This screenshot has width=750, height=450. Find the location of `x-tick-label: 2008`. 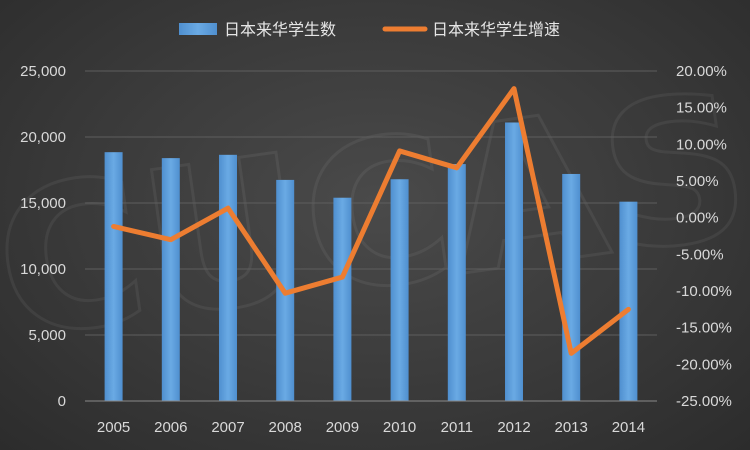

x-tick-label: 2008 is located at coordinates (285, 427).